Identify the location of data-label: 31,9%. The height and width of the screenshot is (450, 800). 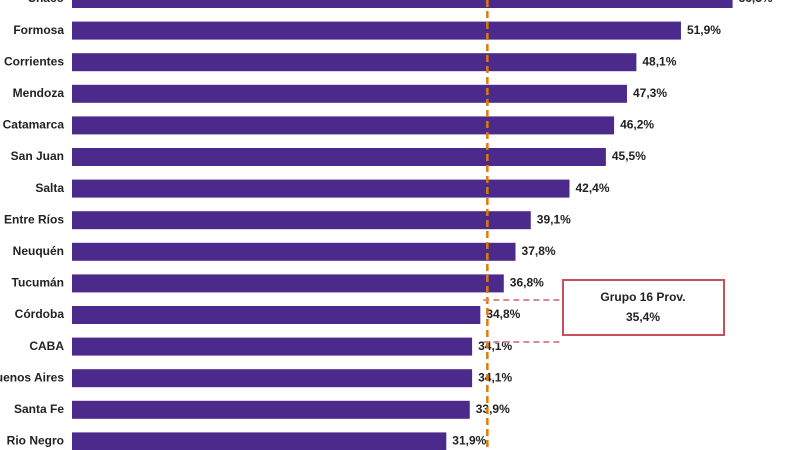
(469, 441).